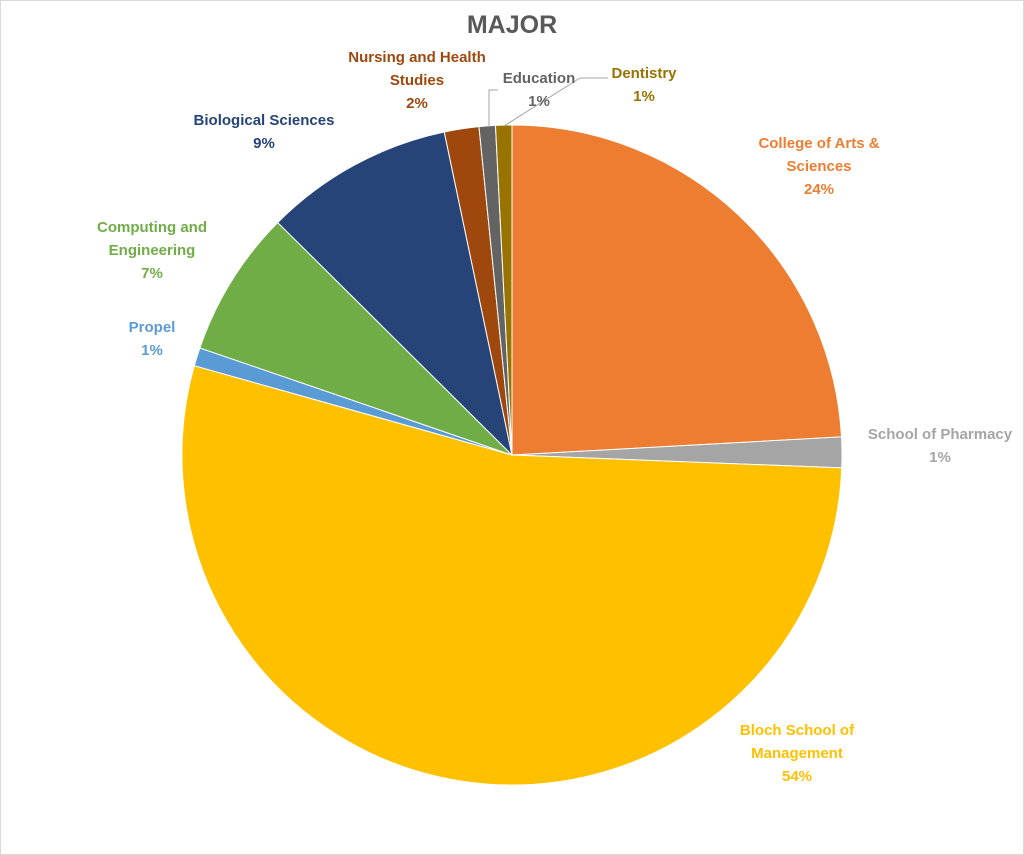 The width and height of the screenshot is (1024, 855). I want to click on leader-line-dentistry, so click(555, 102).